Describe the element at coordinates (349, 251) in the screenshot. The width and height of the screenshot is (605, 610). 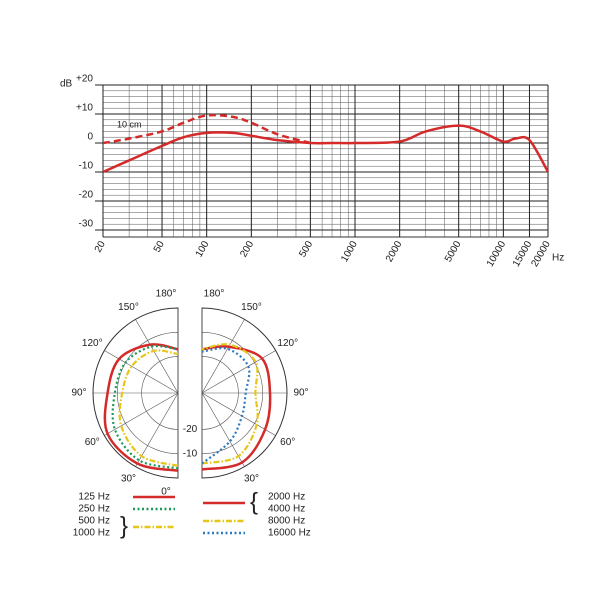
I see `x-tick-label: 1000` at that location.